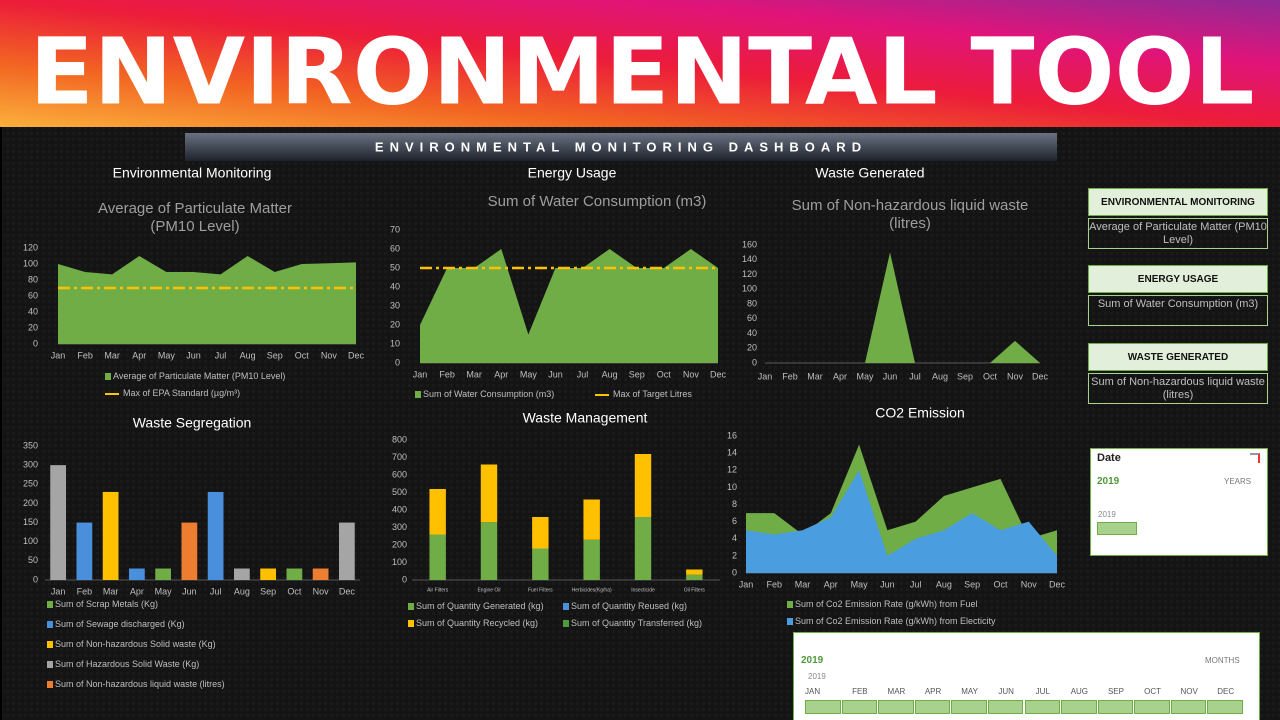 The width and height of the screenshot is (1280, 720). I want to click on legend-label: Sum of Quantity Reused (kg), so click(629, 606).